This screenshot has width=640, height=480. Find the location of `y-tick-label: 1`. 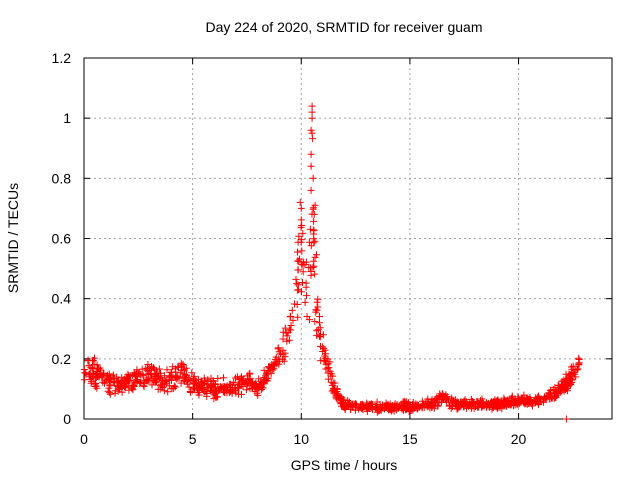

y-tick-label: 1 is located at coordinates (67, 118).